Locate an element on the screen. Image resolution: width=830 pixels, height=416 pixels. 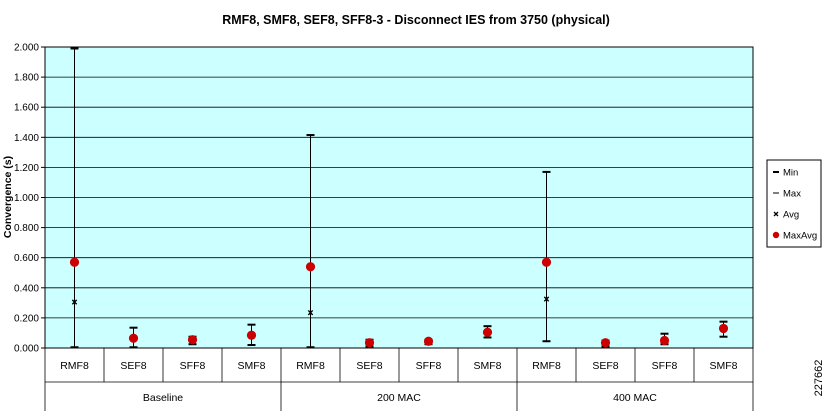
x-group-label: Baseline is located at coordinates (163, 398).